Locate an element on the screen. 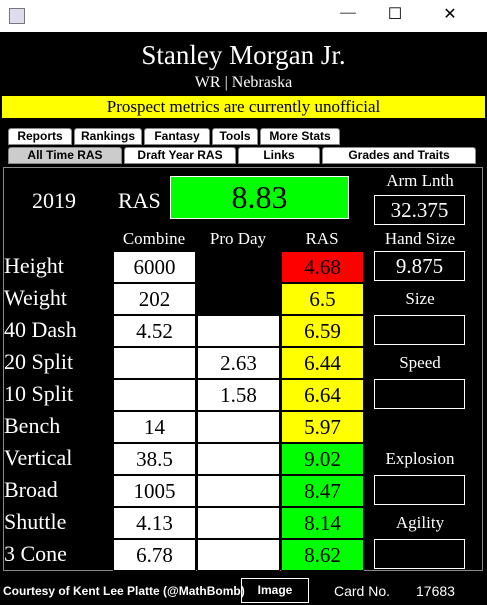  column-header: RAS is located at coordinates (322, 238).